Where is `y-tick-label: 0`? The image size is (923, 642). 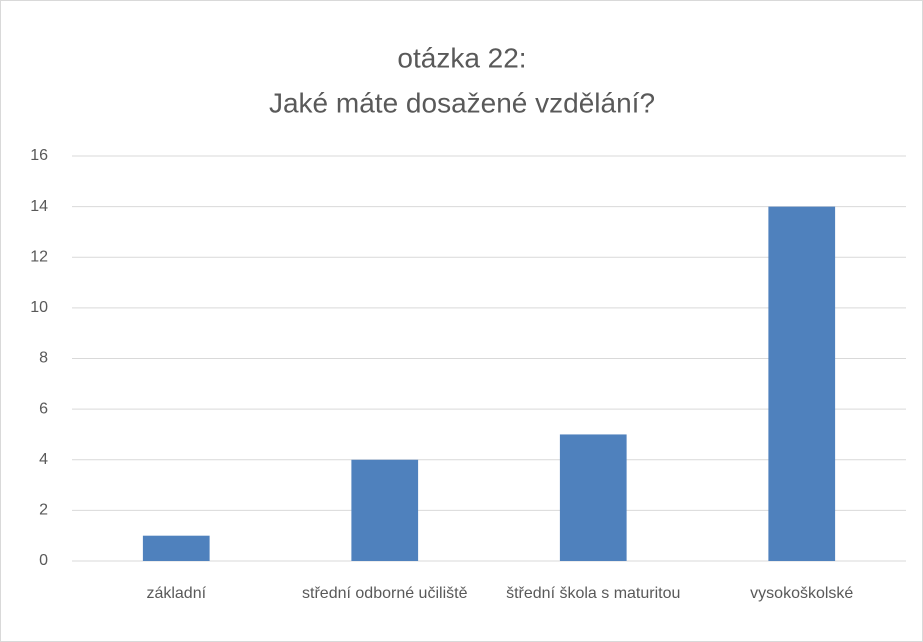
y-tick-label: 0 is located at coordinates (43, 560).